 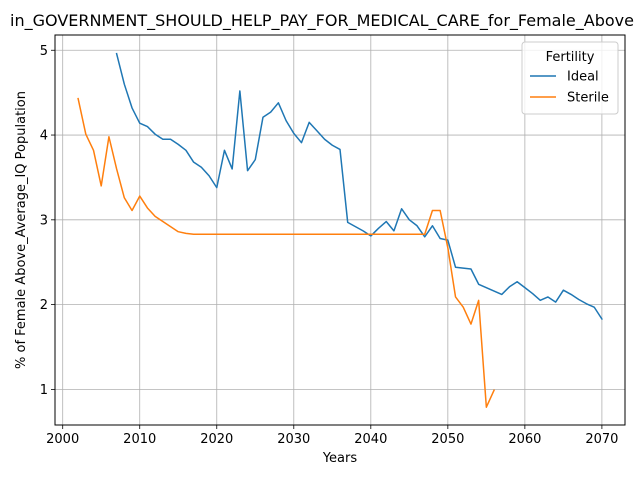 What do you see at coordinates (44, 220) in the screenshot?
I see `y-tick-label: 3` at bounding box center [44, 220].